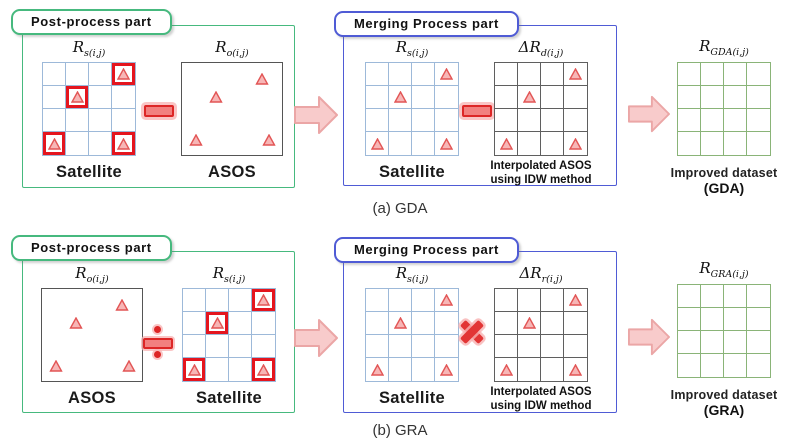 This screenshot has height=448, width=800. I want to click on interpolated-asos-grid-label: ΔRr(i,j), so click(541, 274).